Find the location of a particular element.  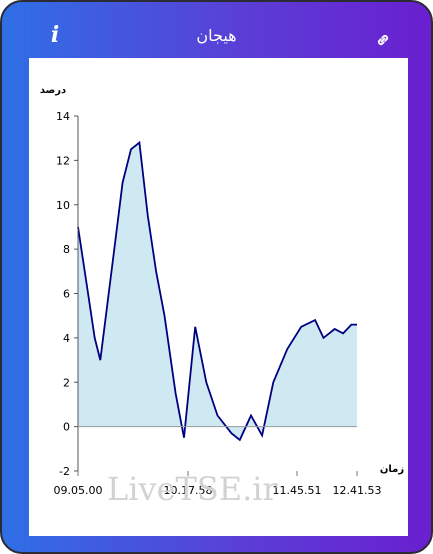

y-tick-label: 2 is located at coordinates (66, 382).